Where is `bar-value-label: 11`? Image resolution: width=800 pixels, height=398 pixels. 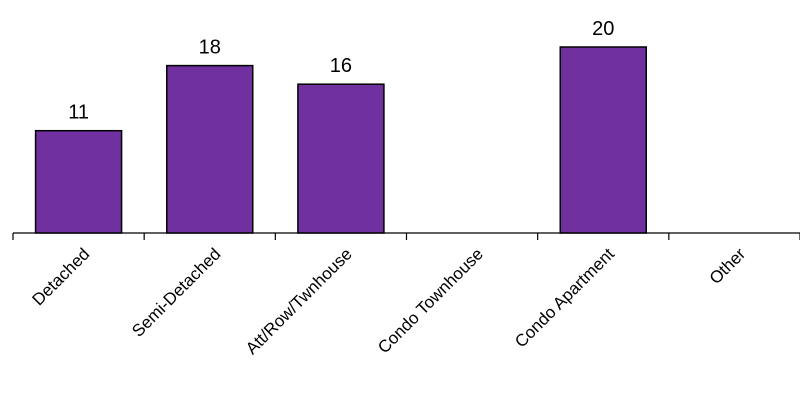 bar-value-label: 11 is located at coordinates (78, 113).